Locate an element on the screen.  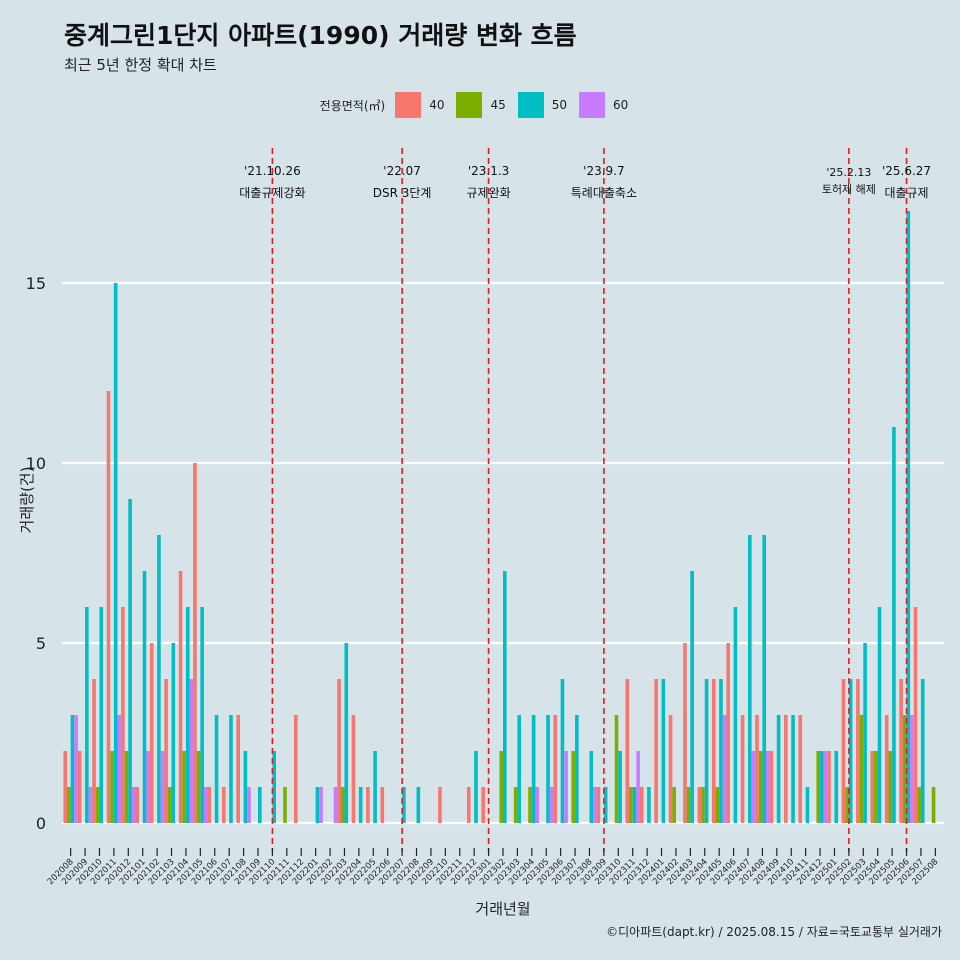
legend-item-50: 50 is located at coordinates (542, 105).